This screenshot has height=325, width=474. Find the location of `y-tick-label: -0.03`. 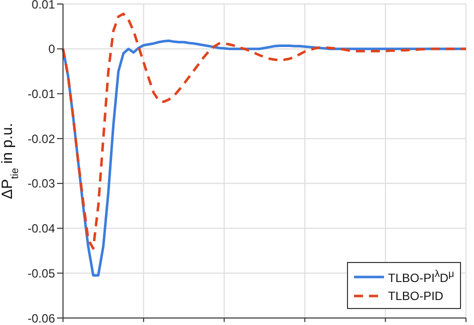

y-tick-label: -0.03 is located at coordinates (42, 183).